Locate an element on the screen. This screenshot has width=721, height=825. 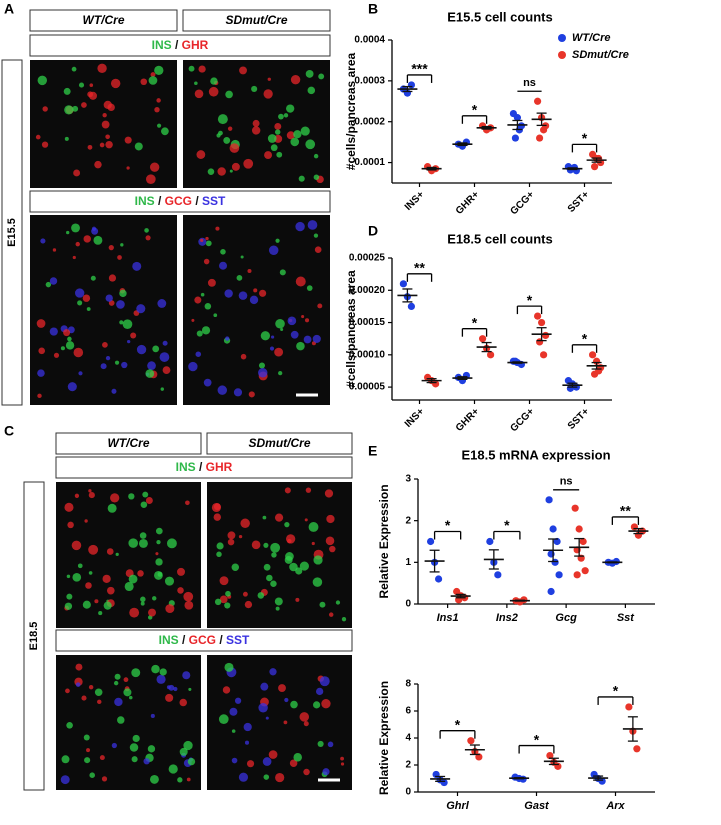
y-tick-label: 2 is located at coordinates (408, 765).